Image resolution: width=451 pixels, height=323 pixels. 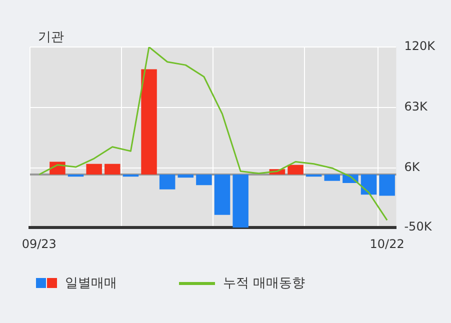 What do you see at coordinates (387, 243) in the screenshot?
I see `x-tick-label: 10/22` at bounding box center [387, 243].